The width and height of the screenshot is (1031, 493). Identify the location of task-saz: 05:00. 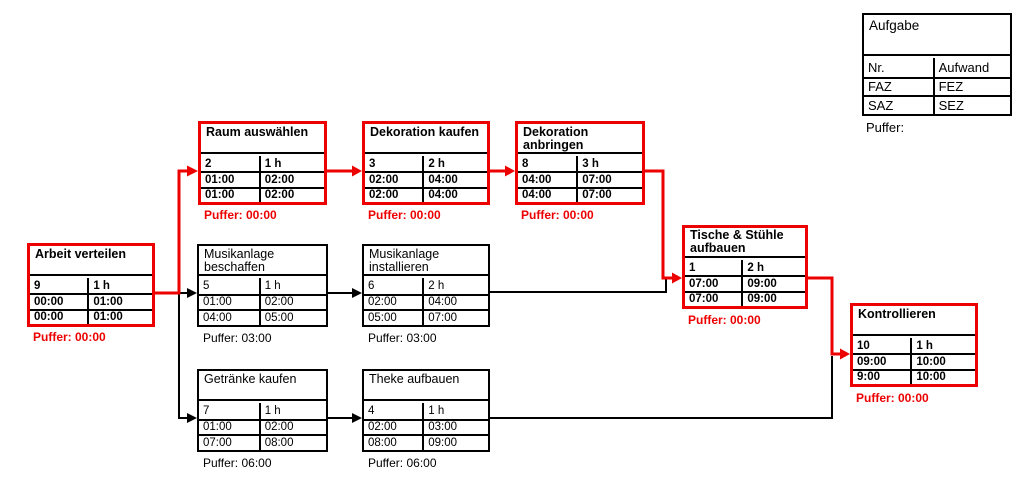
(393, 317).